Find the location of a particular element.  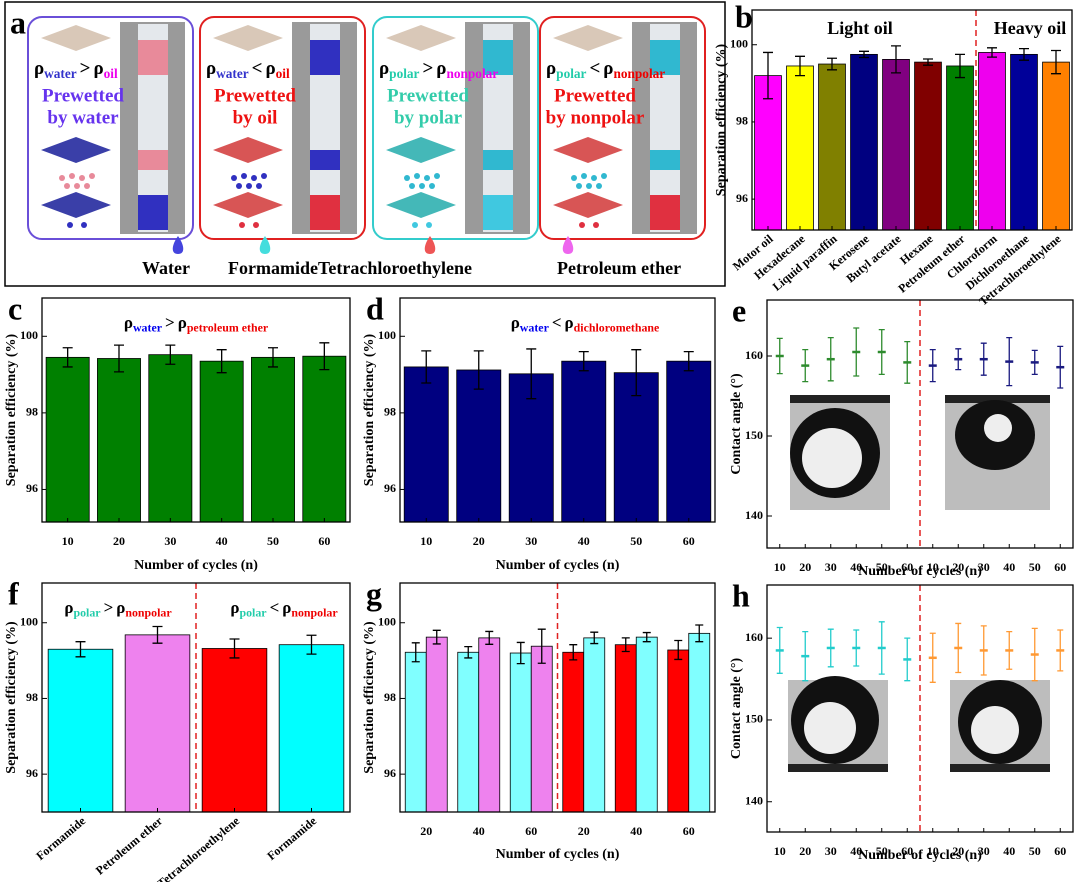

annotation: Heavy oil is located at coordinates (1030, 28).